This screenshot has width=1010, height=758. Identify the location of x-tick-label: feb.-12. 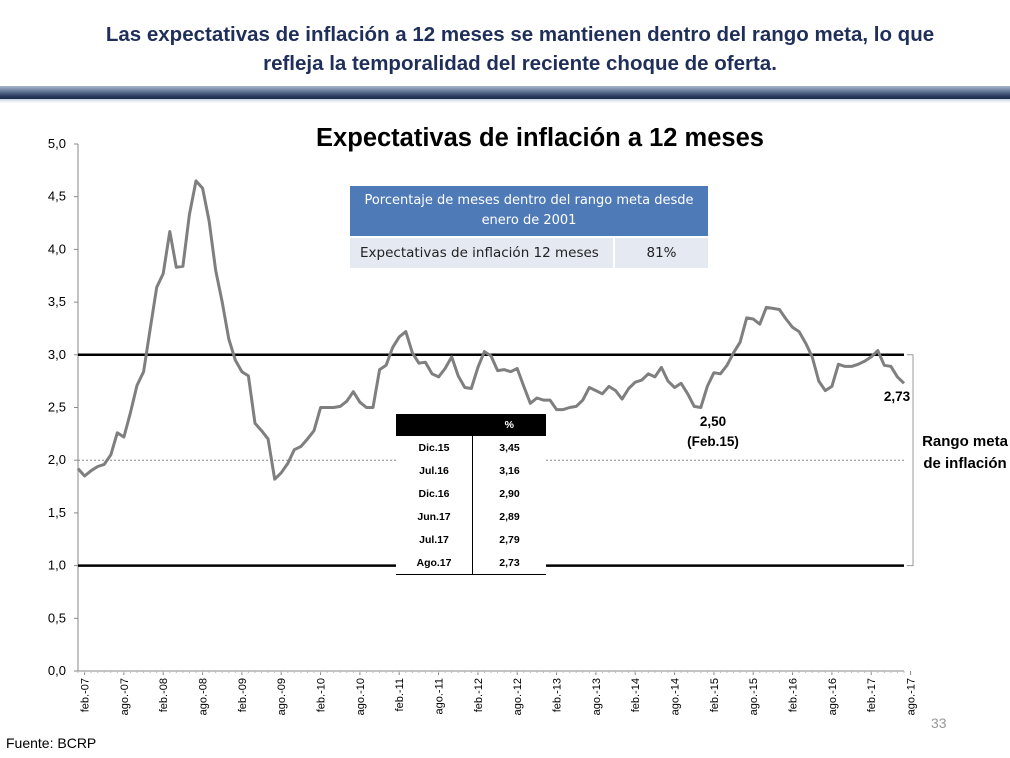
(479, 695).